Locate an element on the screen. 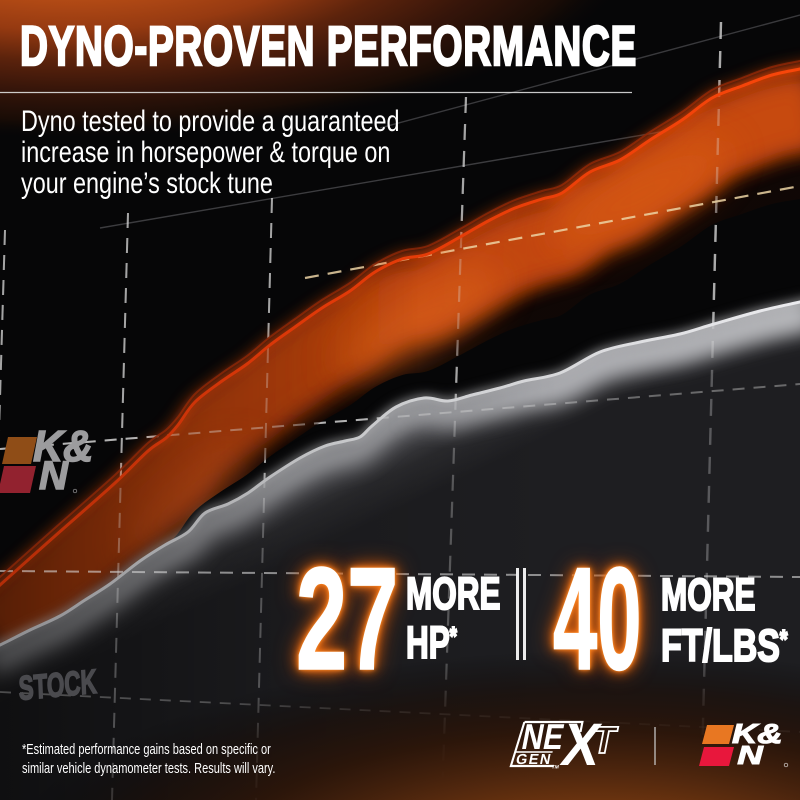  svg-text: NE is located at coordinates (542, 738).